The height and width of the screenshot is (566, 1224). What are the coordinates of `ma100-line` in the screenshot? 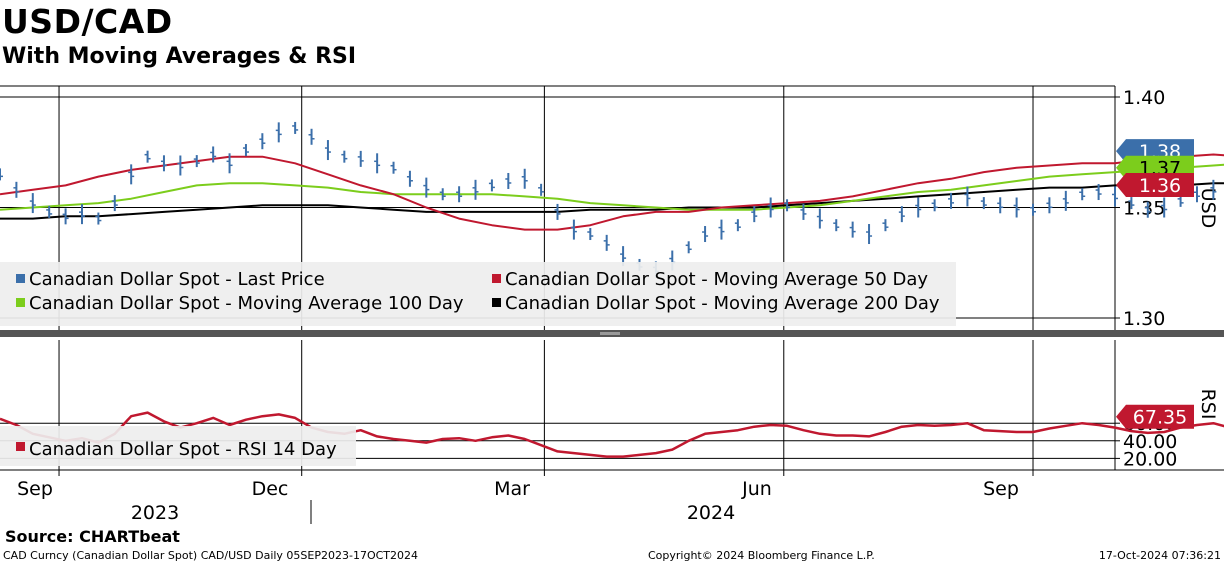 It's located at (612, 187).